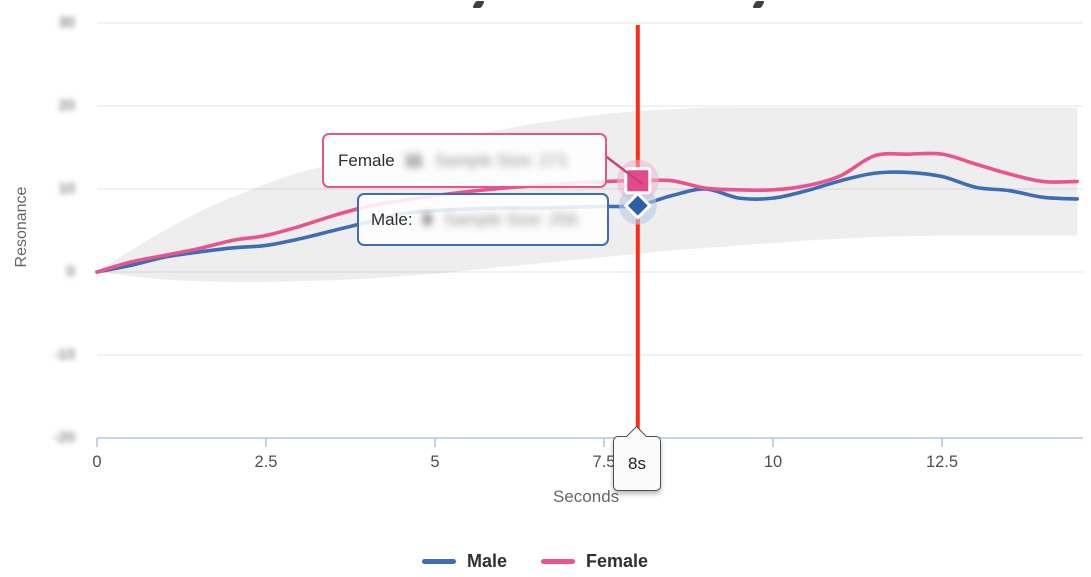 This screenshot has width=1091, height=577. I want to click on male-tooltip-value: 8, so click(427, 219).